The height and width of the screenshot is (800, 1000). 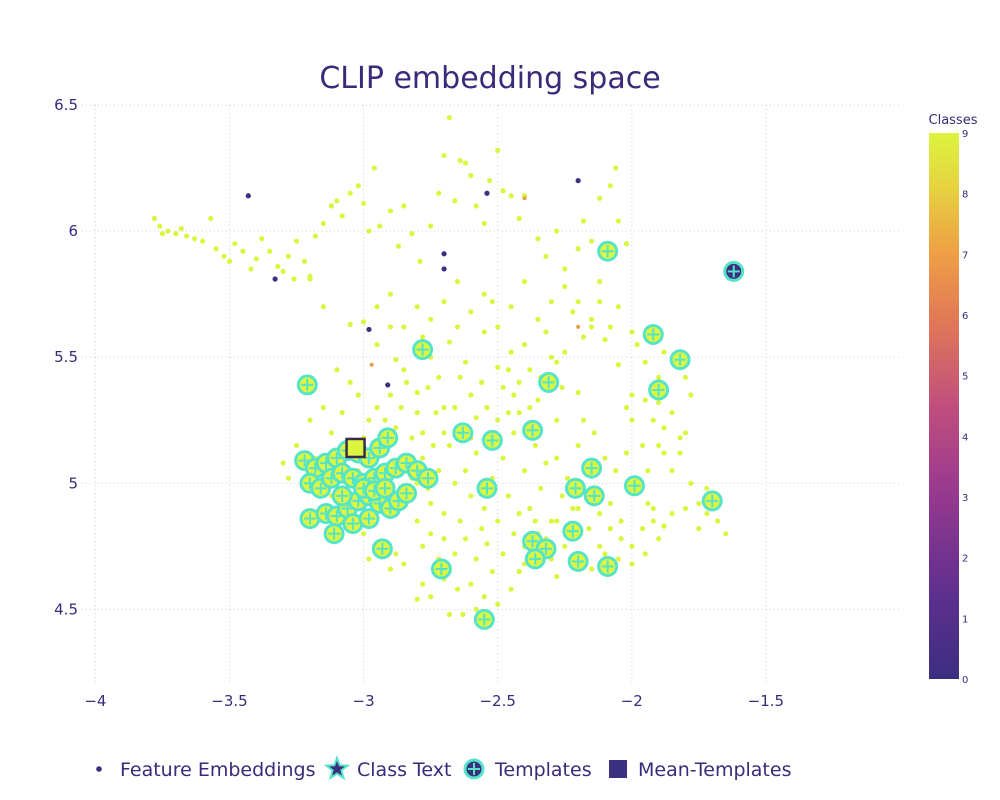 What do you see at coordinates (965, 680) in the screenshot?
I see `colorbar-tick-label: 0` at bounding box center [965, 680].